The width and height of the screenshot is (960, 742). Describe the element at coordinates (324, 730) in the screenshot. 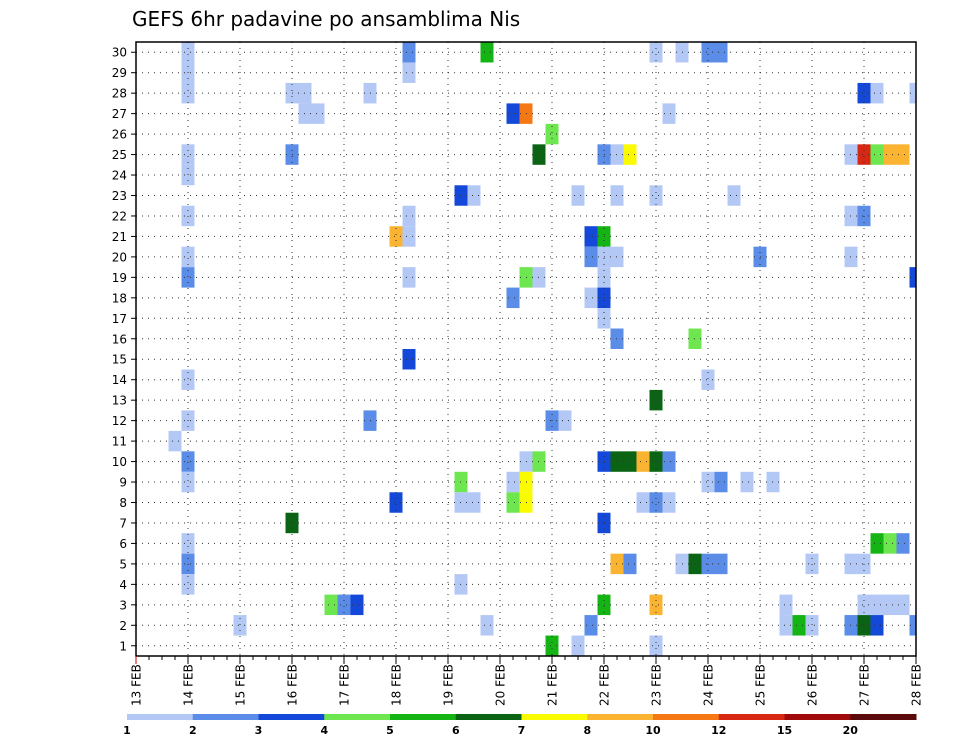

I see `colorbar-label: 4` at that location.